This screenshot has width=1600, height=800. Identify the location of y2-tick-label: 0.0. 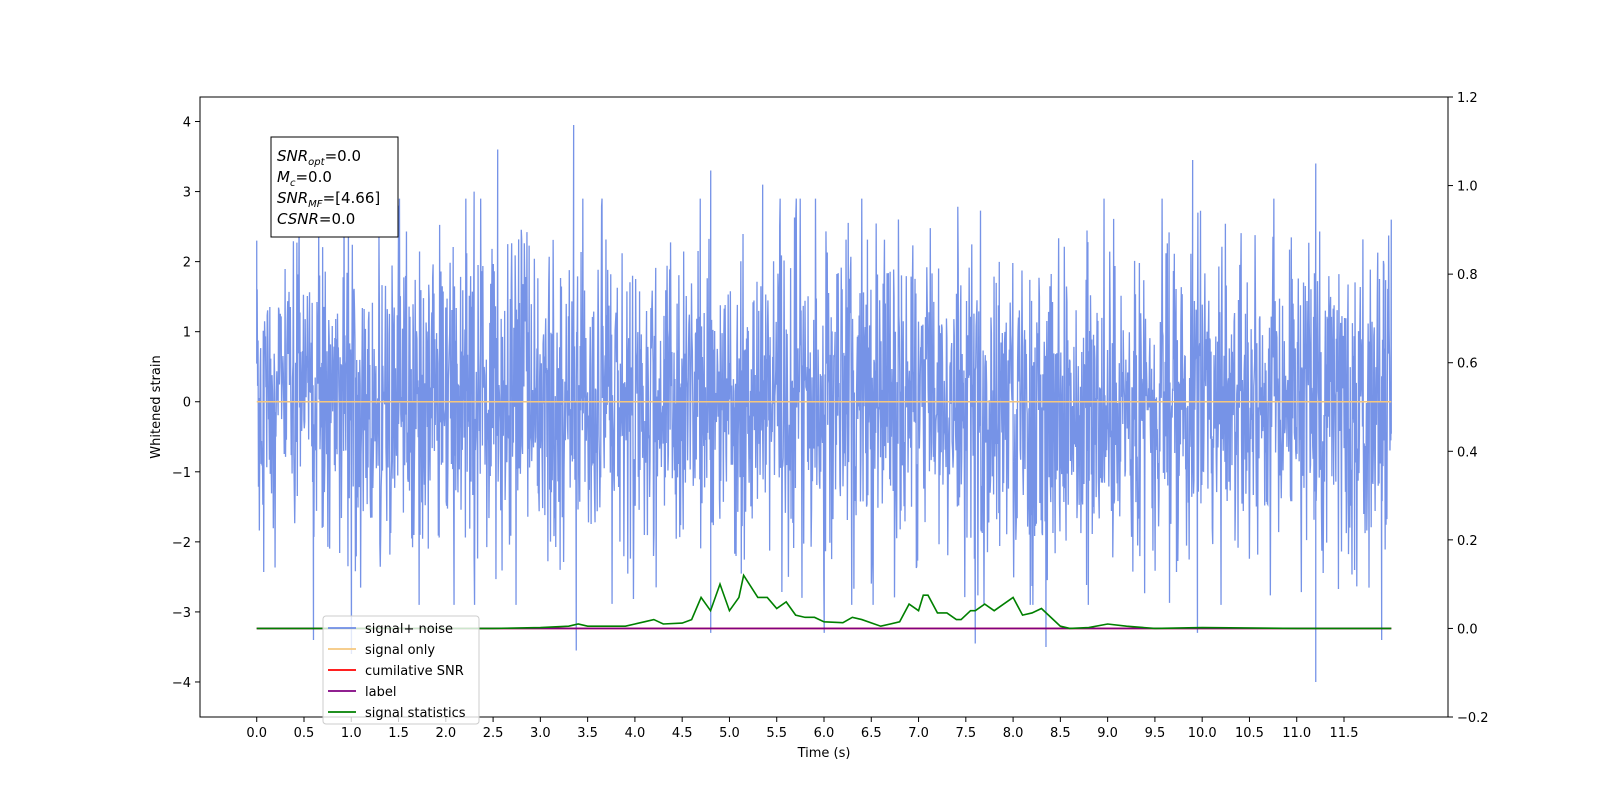
(1467, 629).